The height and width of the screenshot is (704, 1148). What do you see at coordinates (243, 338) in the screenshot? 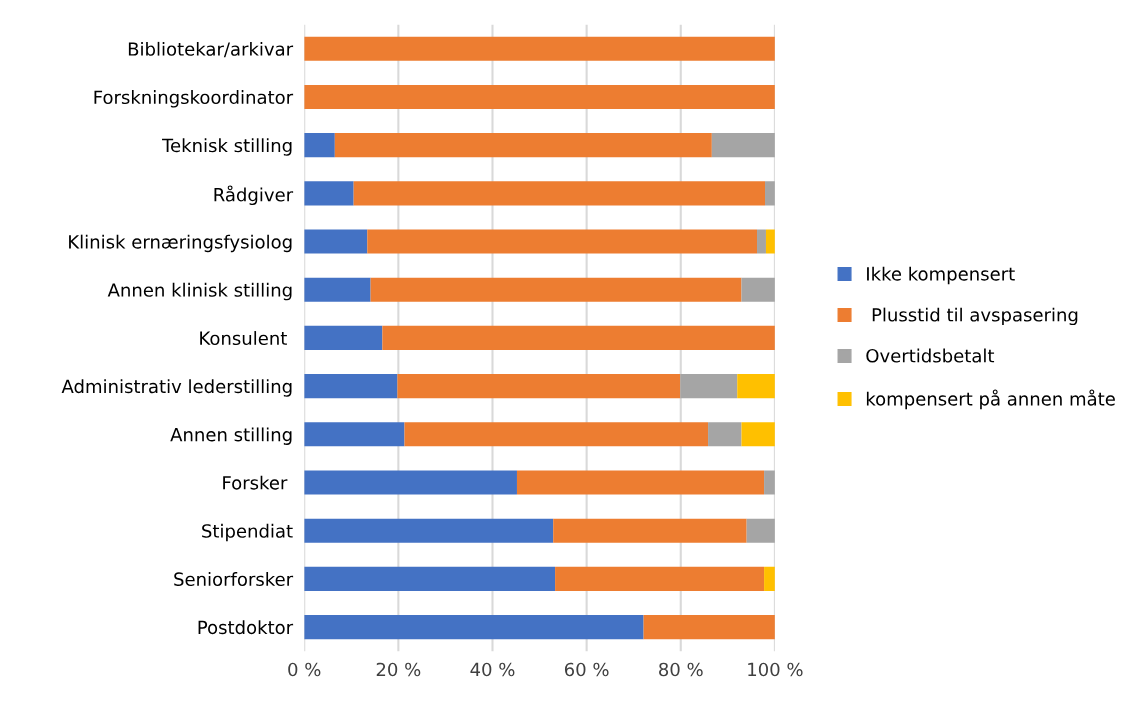
I see `y-tick-label: Konsulent` at bounding box center [243, 338].